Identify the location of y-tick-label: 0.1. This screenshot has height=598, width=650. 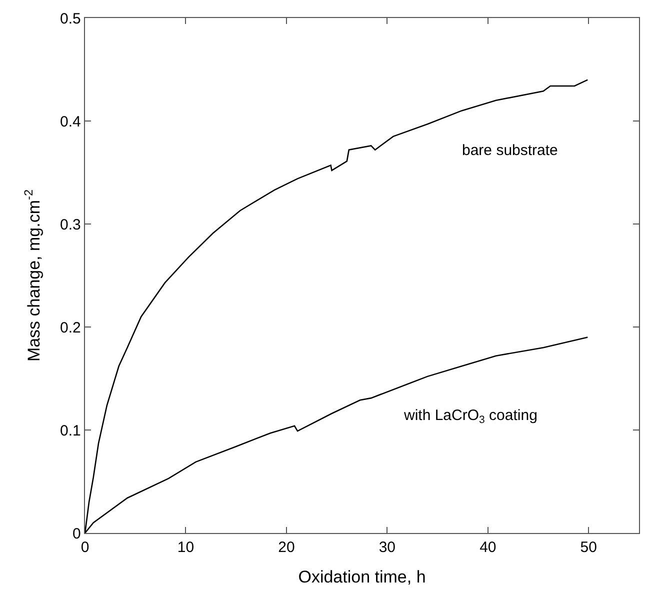
(70, 431).